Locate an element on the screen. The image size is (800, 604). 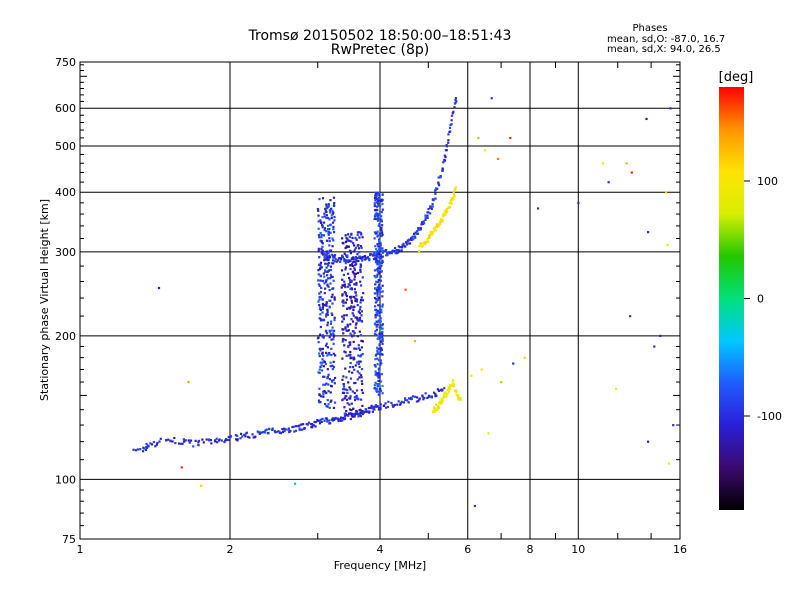
x-tick-label: 16 is located at coordinates (680, 549).